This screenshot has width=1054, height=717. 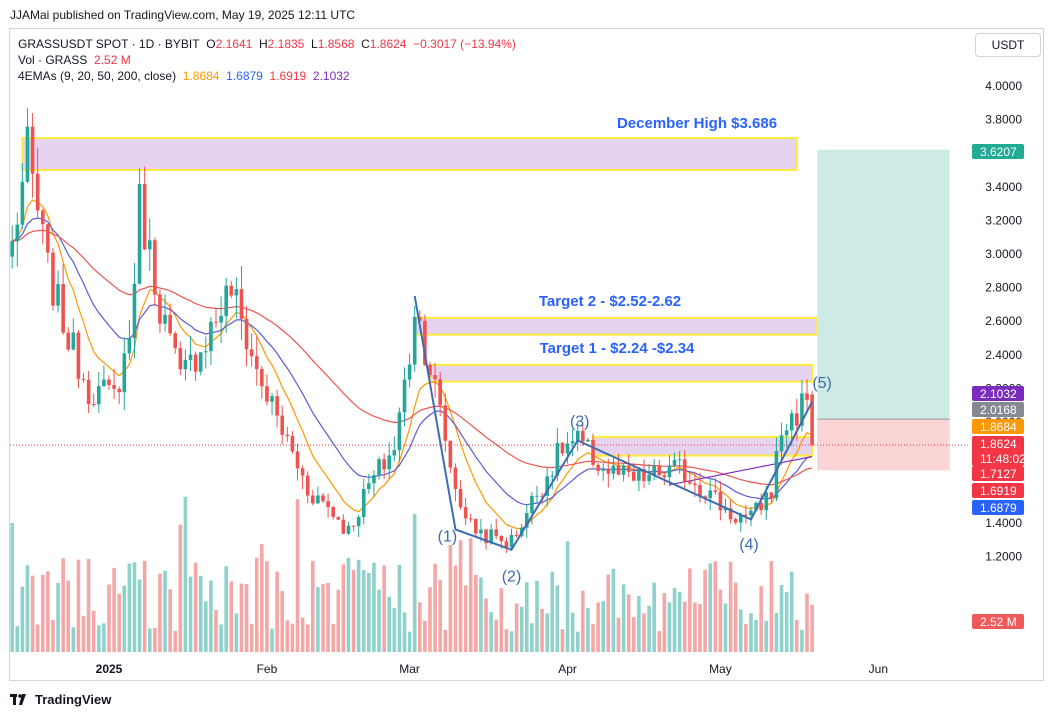 I want to click on legend-h-label: H, so click(x=263, y=44).